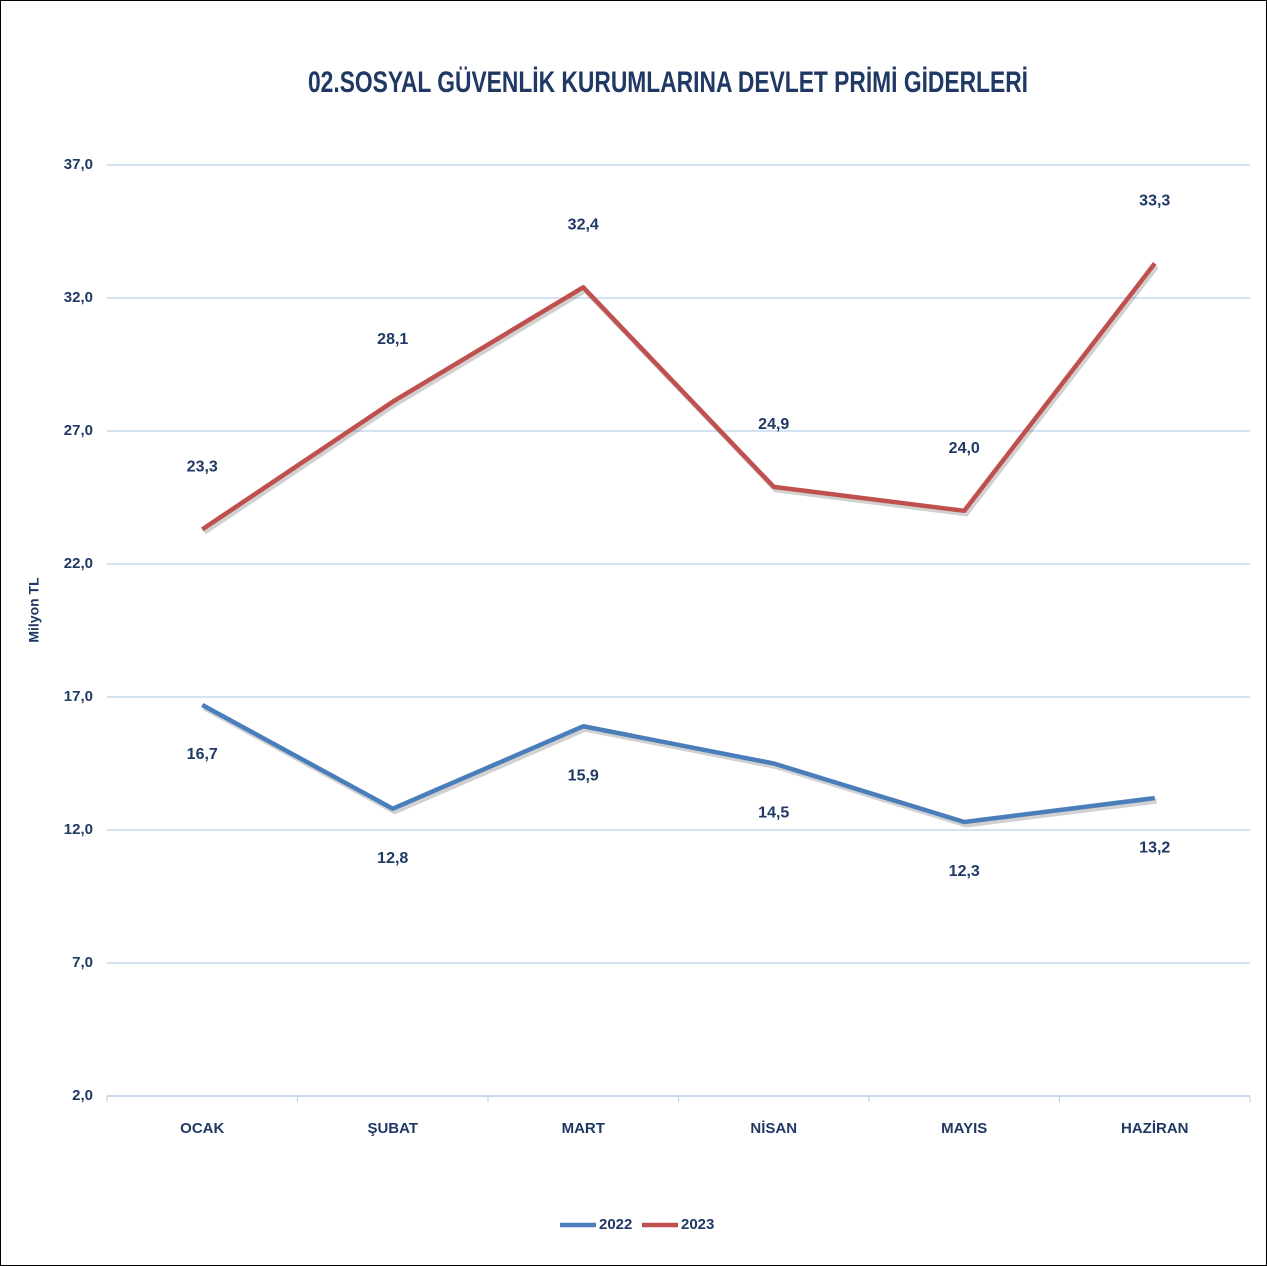  Describe the element at coordinates (82, 1095) in the screenshot. I see `y-tick-label: 2,0` at that location.